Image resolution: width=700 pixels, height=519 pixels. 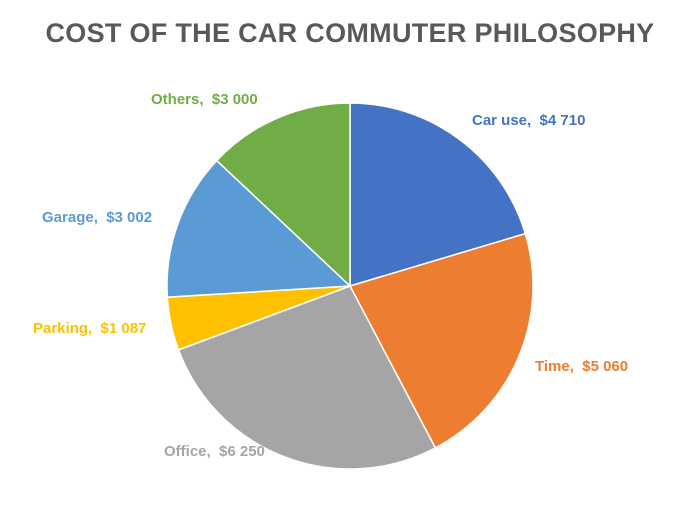 What do you see at coordinates (97, 217) in the screenshot?
I see `data-label-garage: Garage, $3 002` at bounding box center [97, 217].